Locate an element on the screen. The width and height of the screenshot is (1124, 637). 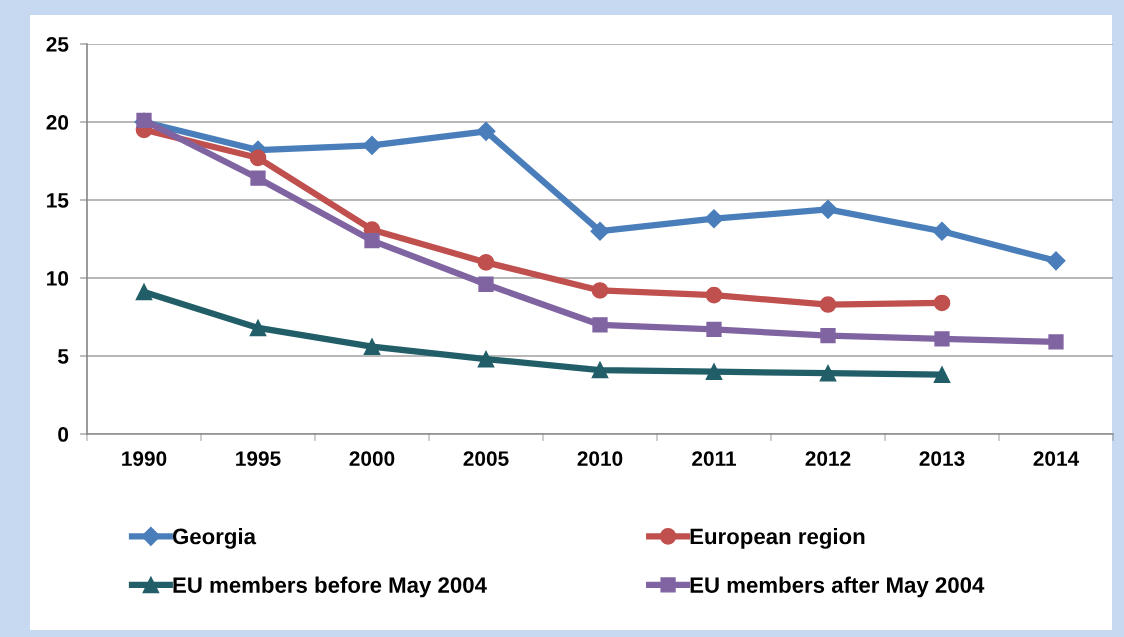
legend-label: European region is located at coordinates (777, 538).